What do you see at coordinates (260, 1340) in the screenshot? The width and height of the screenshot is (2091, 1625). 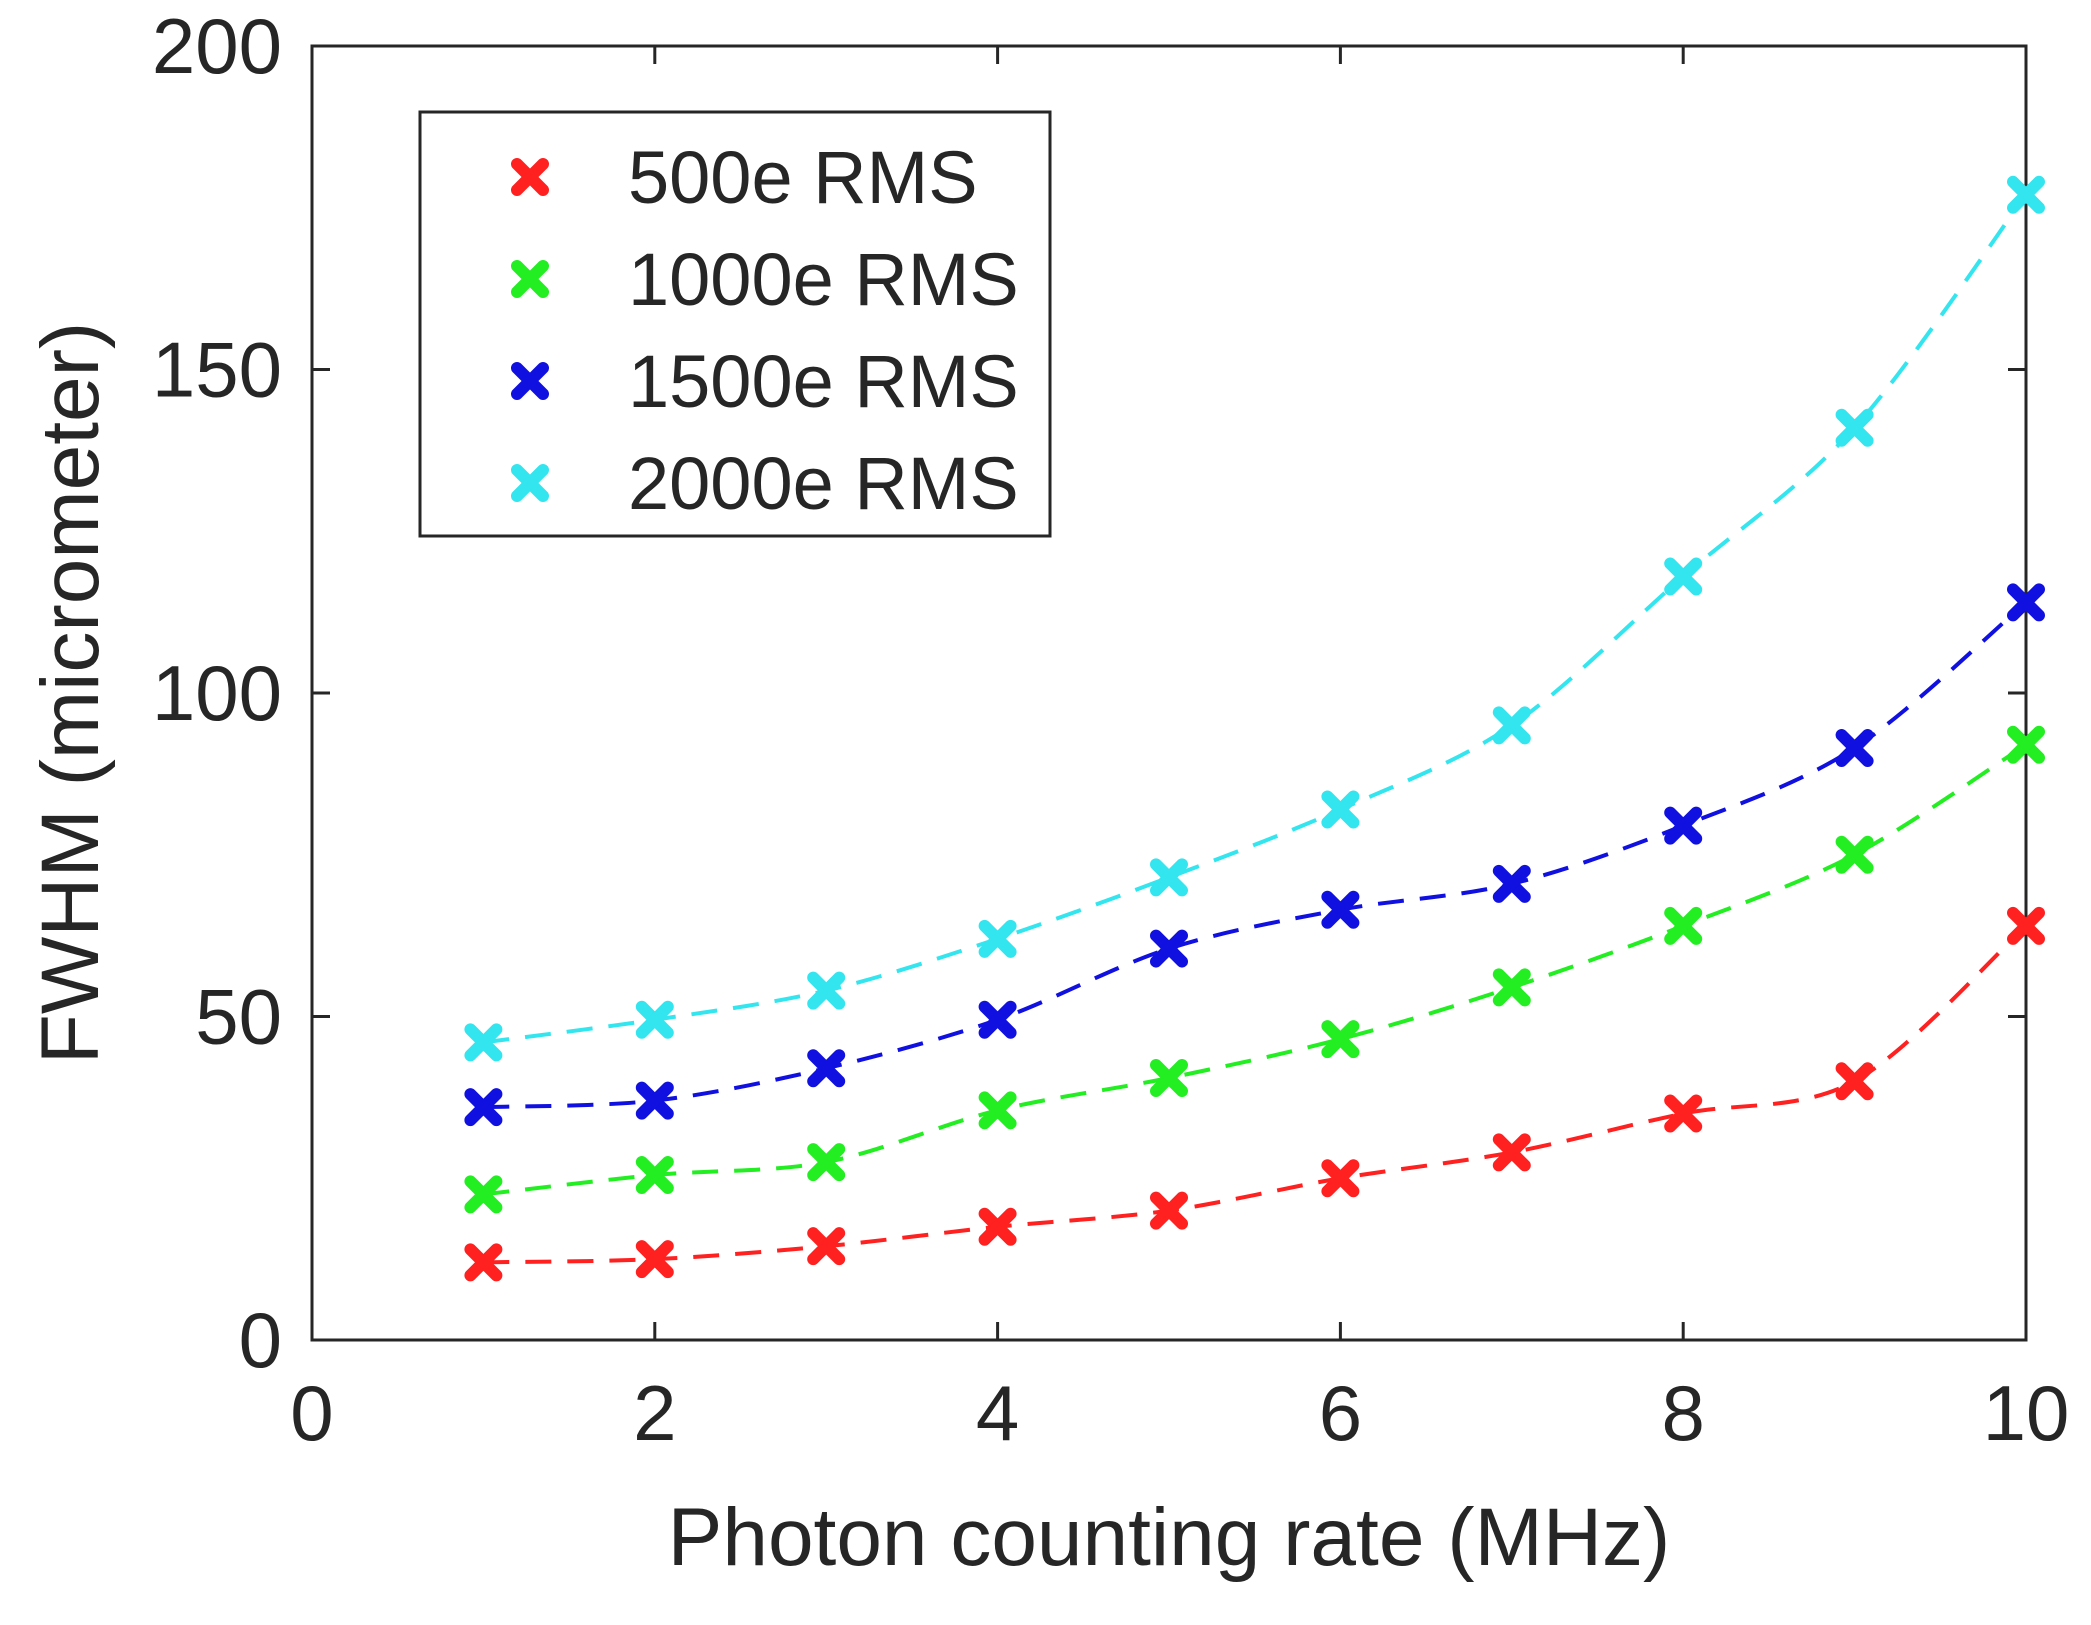 I see `y-tick-label: 0` at bounding box center [260, 1340].